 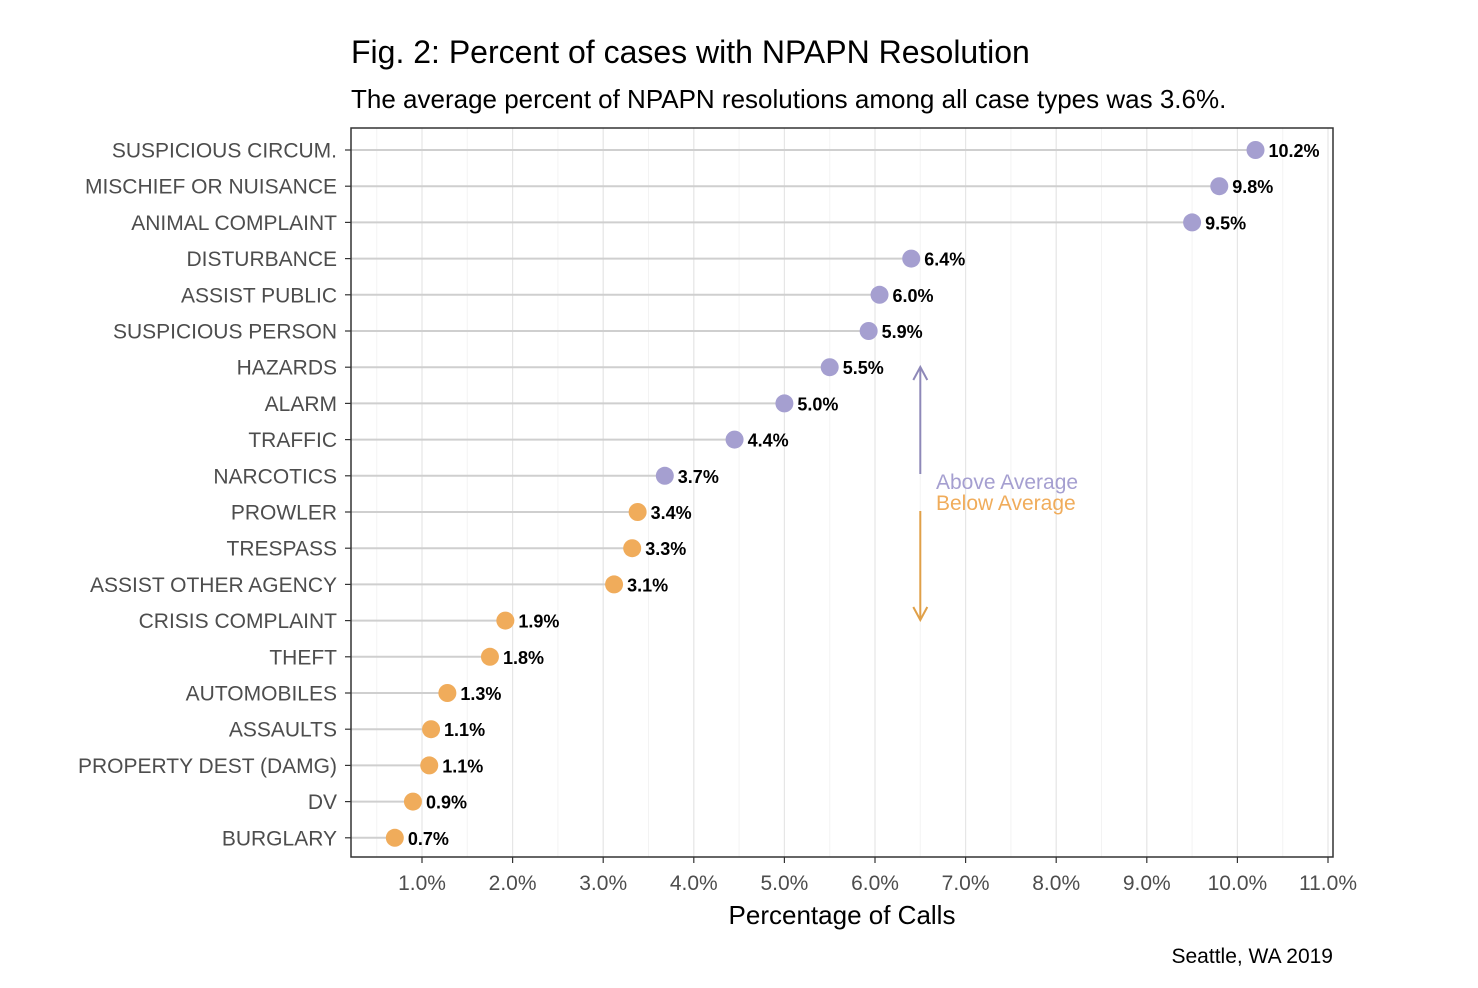 What do you see at coordinates (817, 404) in the screenshot?
I see `data-label: 5.0%` at bounding box center [817, 404].